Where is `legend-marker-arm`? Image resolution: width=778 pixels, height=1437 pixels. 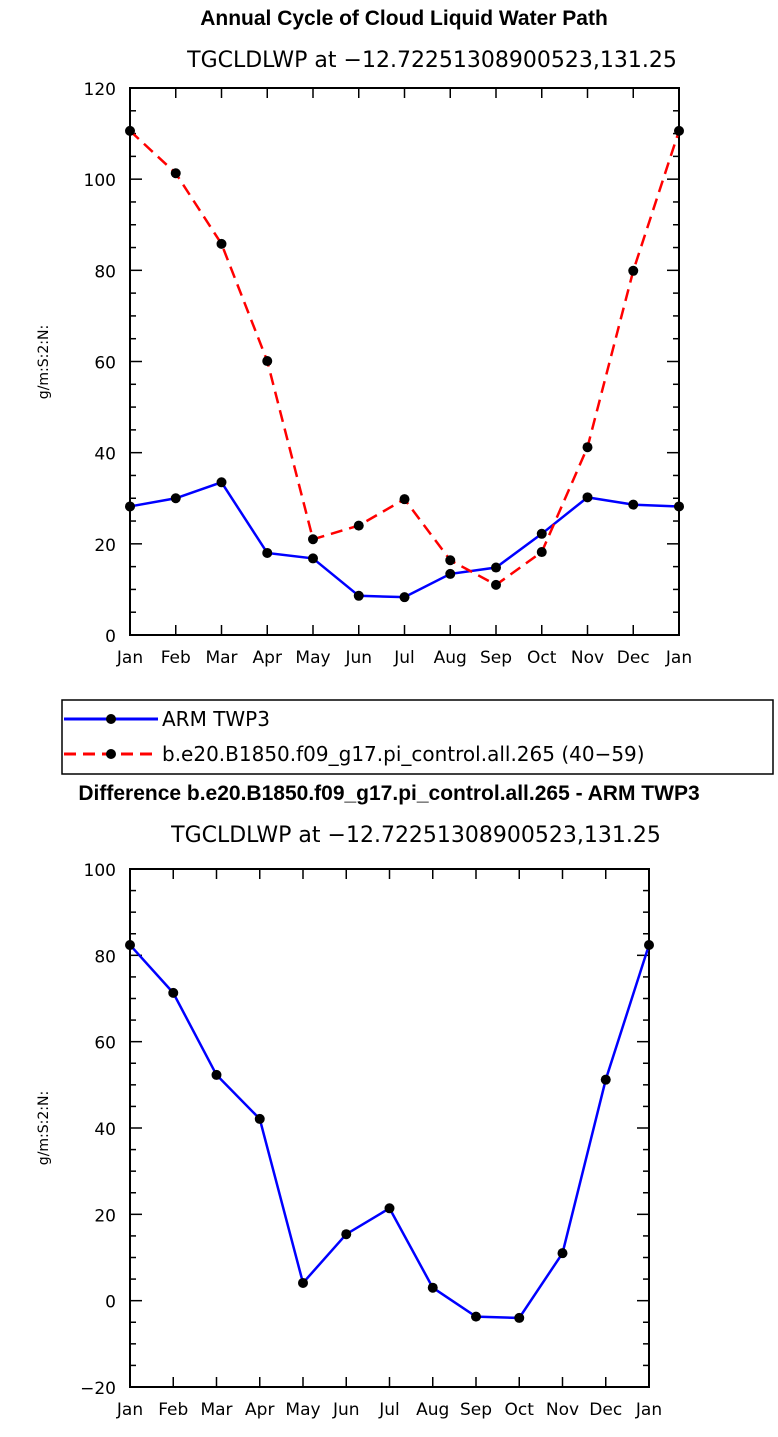 legend-marker-arm is located at coordinates (111, 719).